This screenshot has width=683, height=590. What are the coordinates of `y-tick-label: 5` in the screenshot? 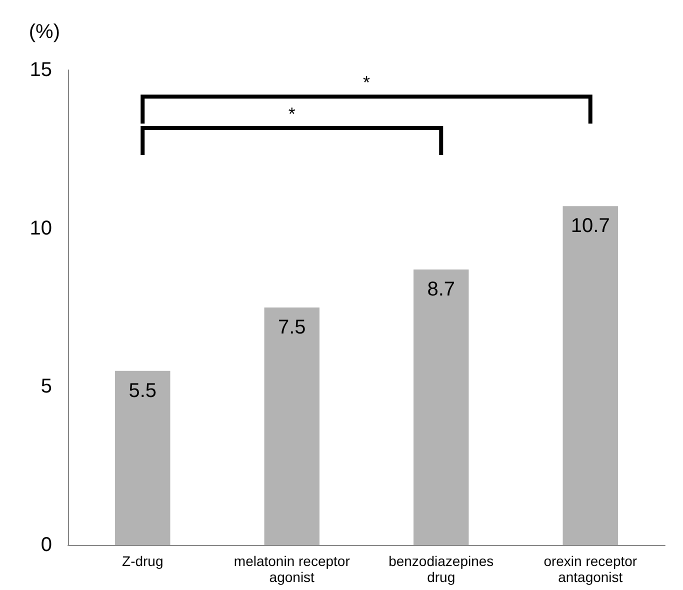 It's located at (46, 387).